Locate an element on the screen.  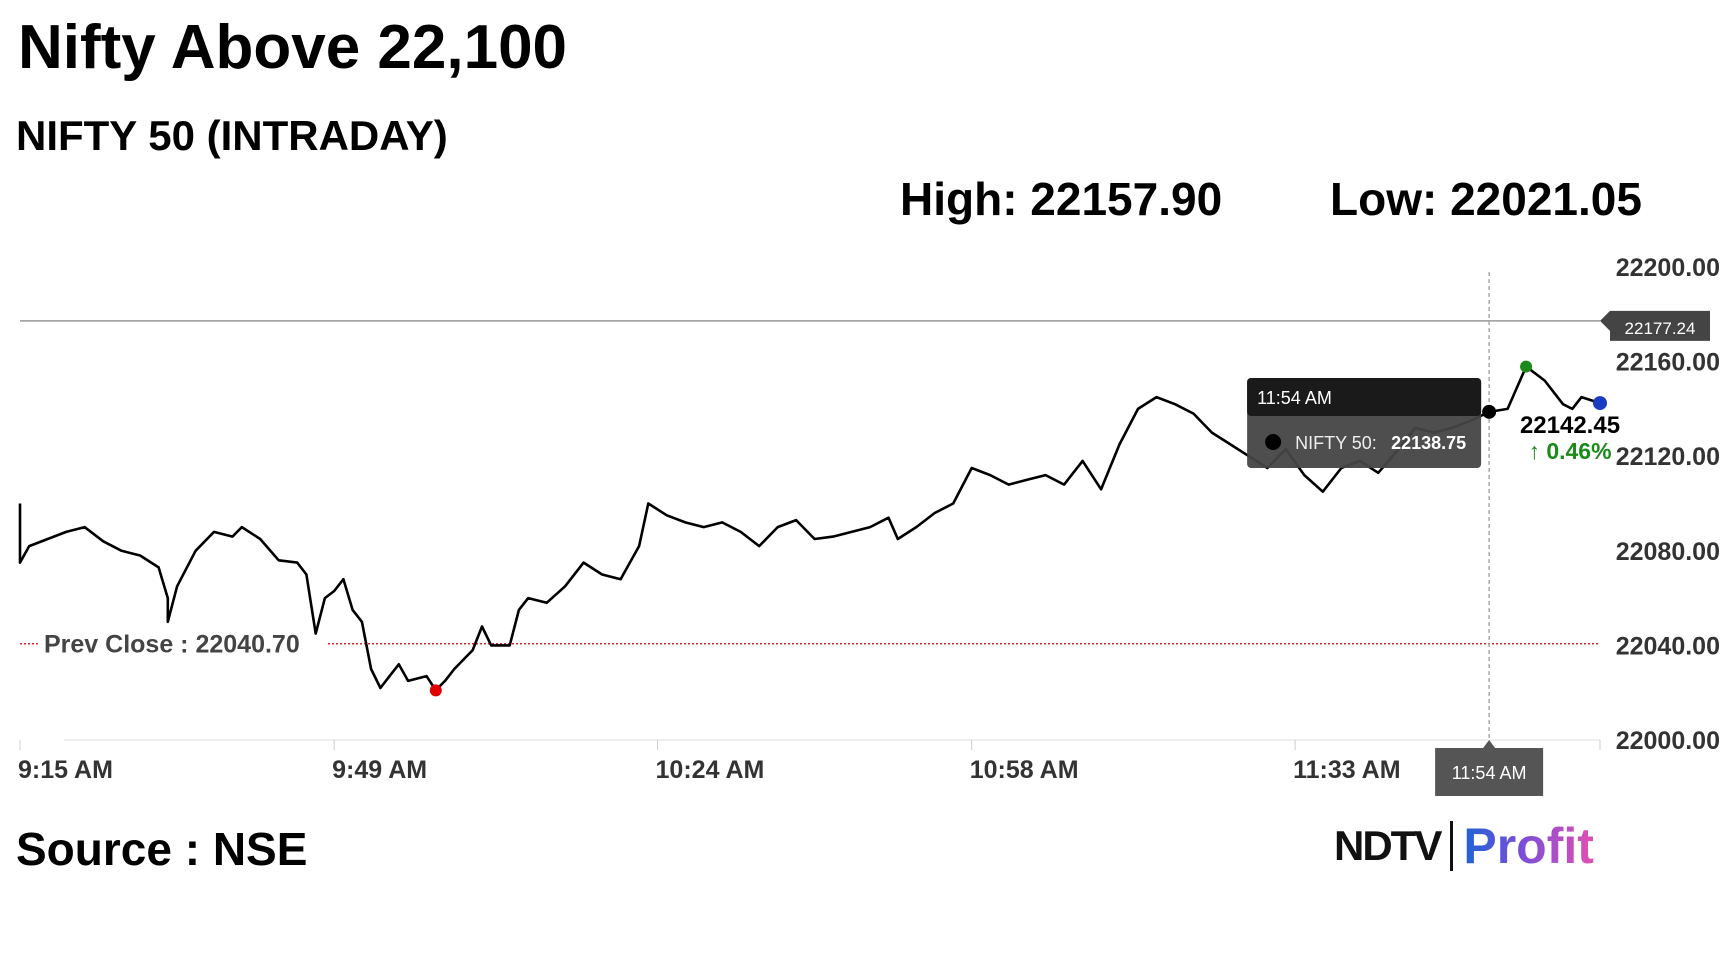
reference-line-badge is located at coordinates (1655, 325).